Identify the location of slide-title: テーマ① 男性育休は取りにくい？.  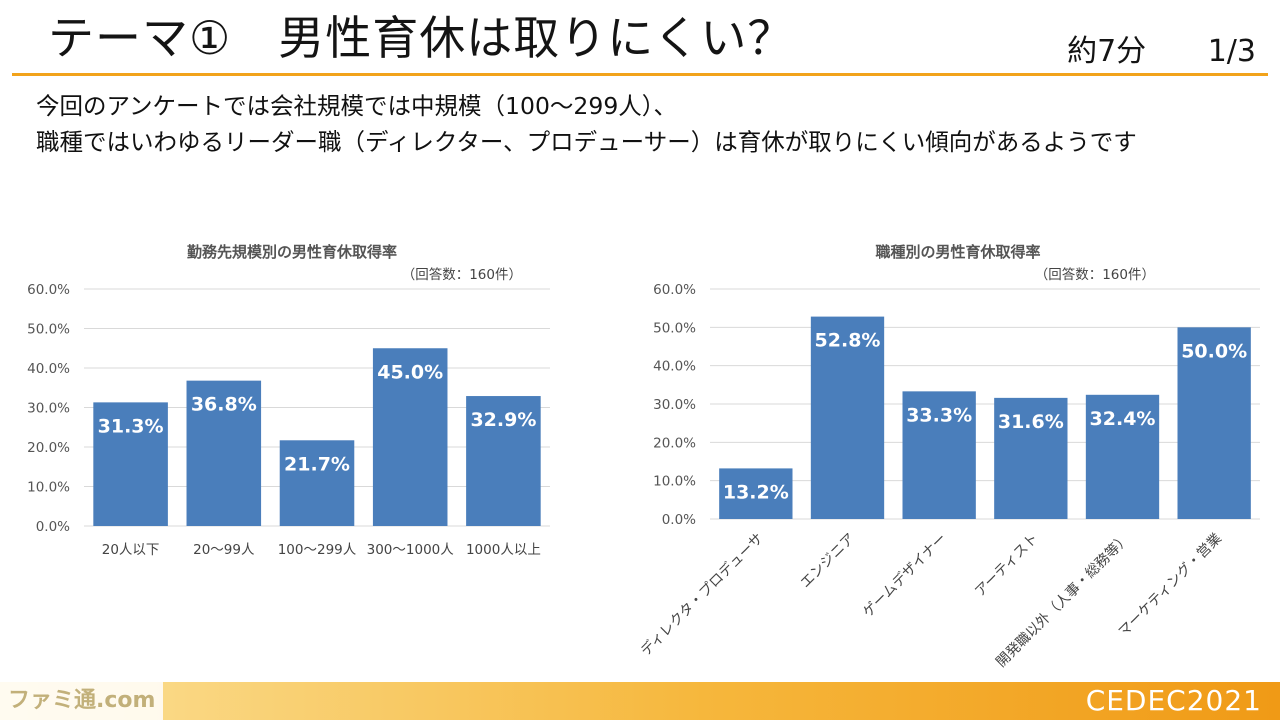
(421, 38).